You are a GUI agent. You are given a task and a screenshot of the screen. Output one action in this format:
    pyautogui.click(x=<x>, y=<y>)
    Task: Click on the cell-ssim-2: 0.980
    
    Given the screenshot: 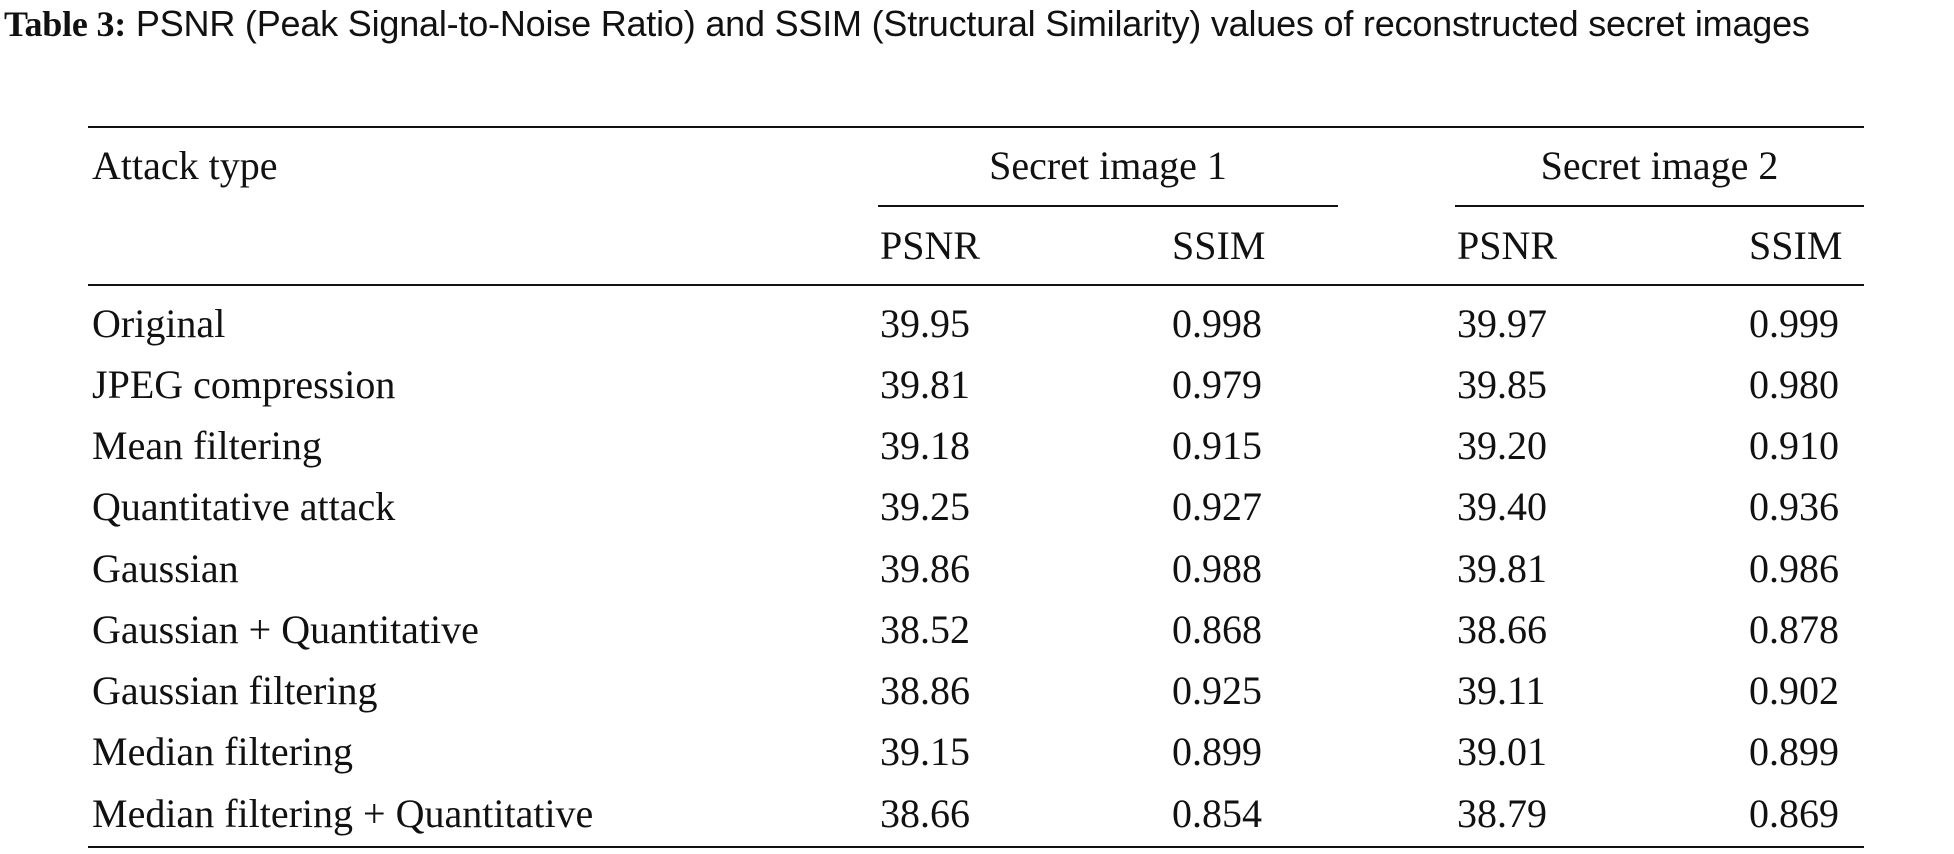 What is the action you would take?
    pyautogui.click(x=1794, y=384)
    